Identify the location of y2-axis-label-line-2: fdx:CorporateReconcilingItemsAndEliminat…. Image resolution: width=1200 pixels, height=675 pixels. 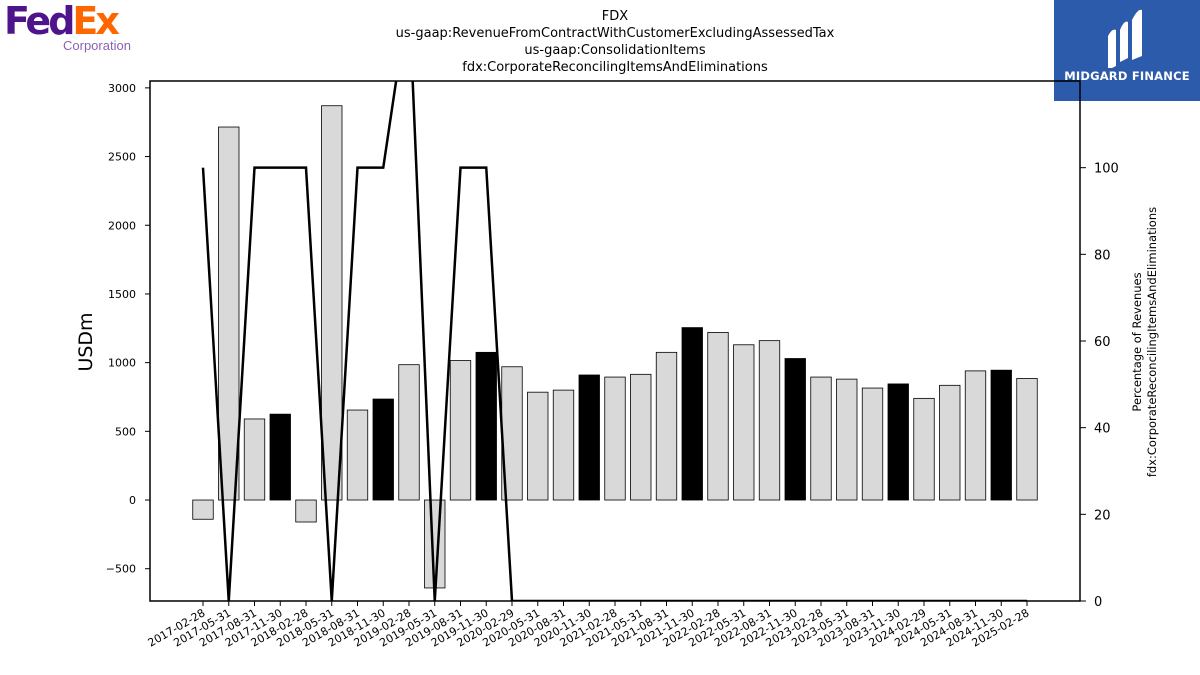
(1152, 342).